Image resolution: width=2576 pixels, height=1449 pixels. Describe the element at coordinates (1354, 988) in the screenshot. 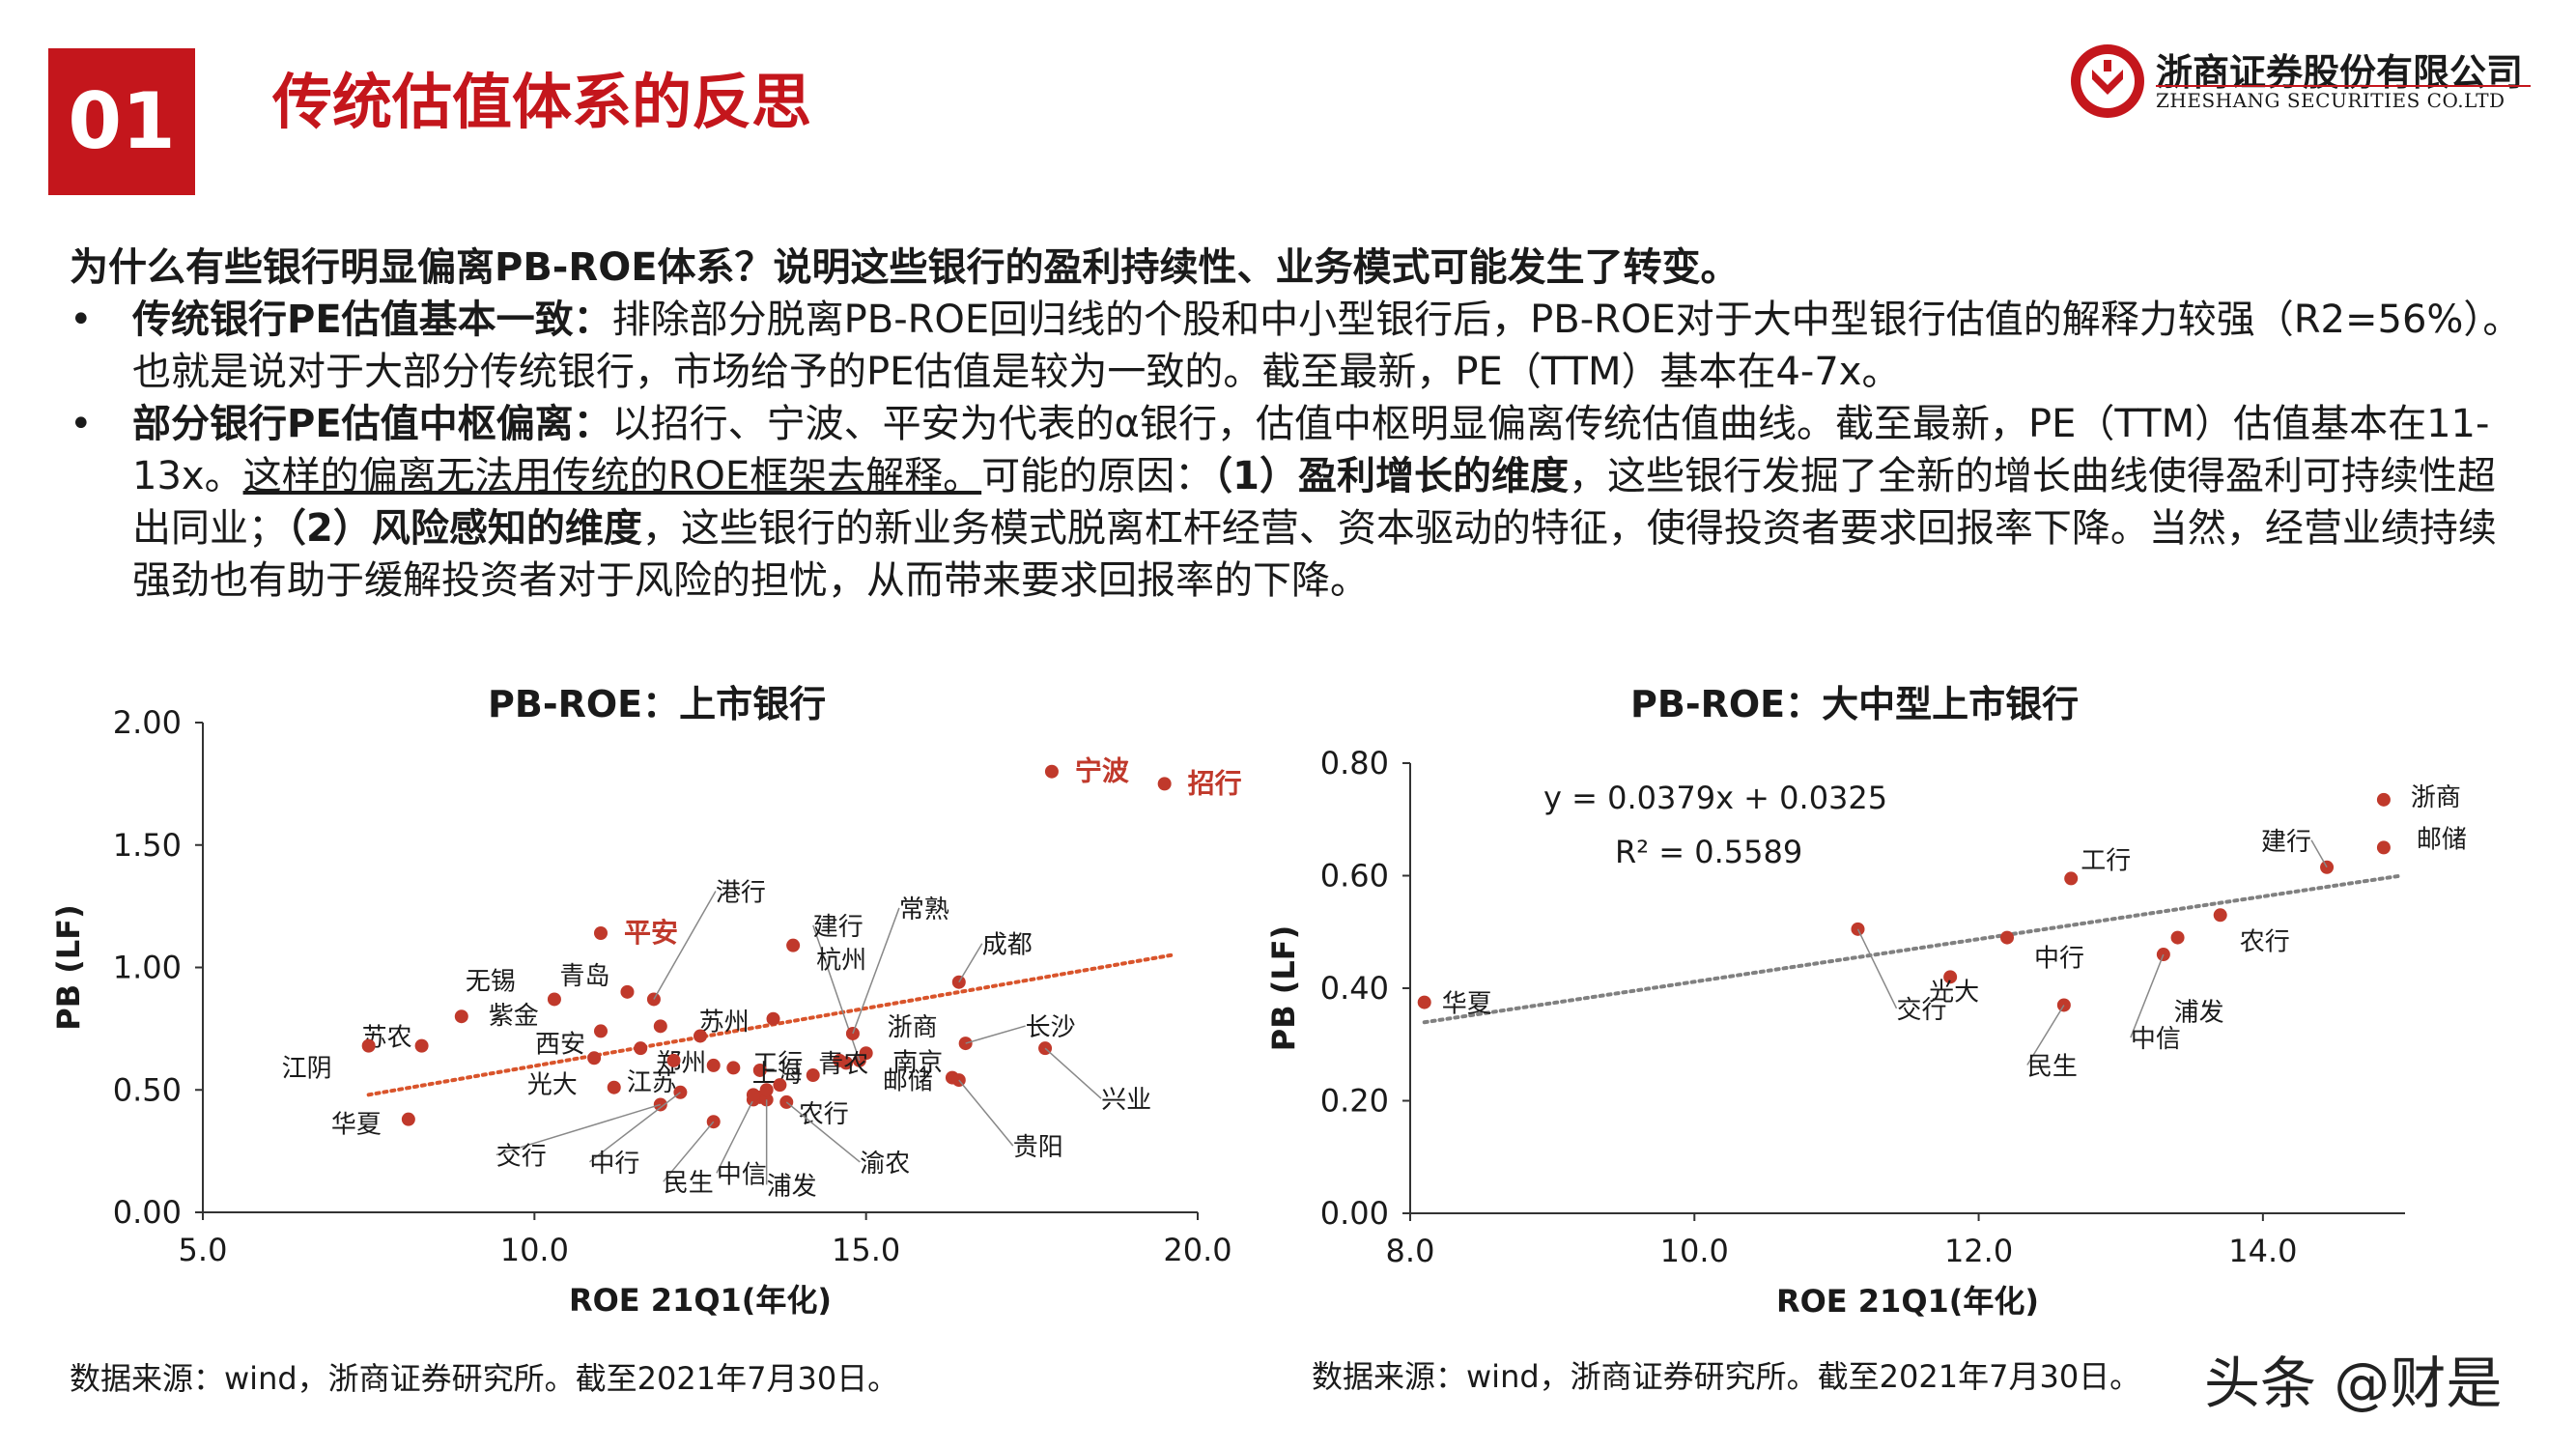

I see `y-tick-label: 0.40` at that location.